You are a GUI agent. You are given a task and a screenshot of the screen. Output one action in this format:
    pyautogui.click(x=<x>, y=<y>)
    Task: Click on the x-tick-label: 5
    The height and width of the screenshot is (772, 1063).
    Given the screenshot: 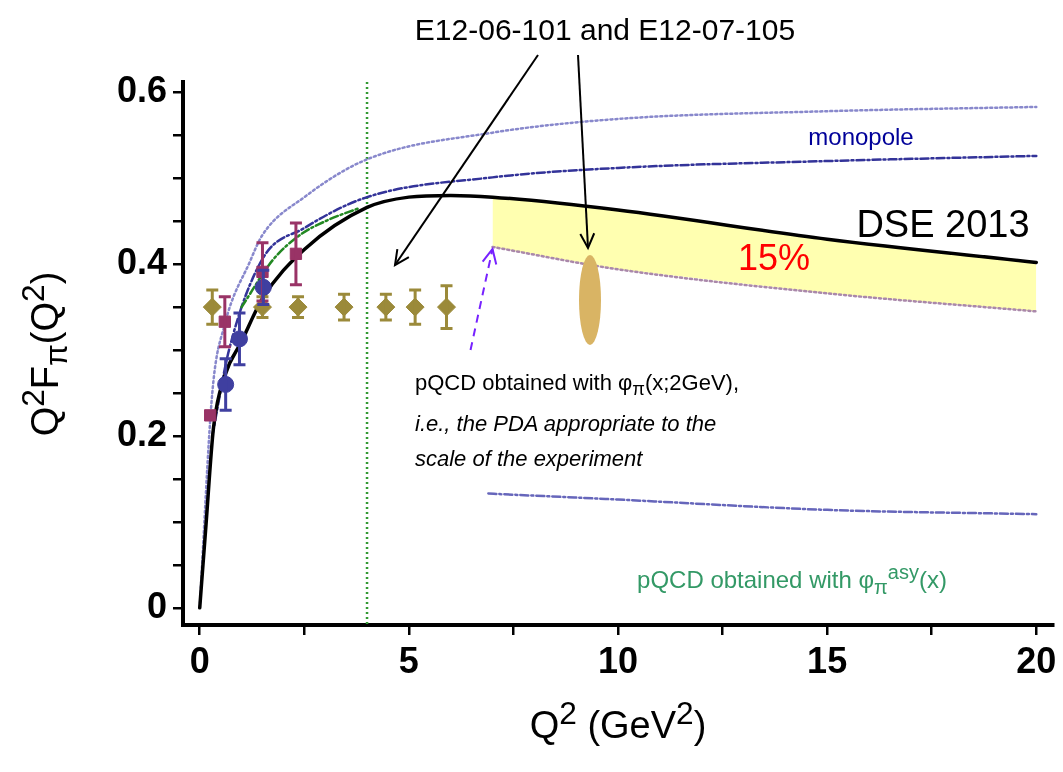 What is the action you would take?
    pyautogui.click(x=408, y=660)
    